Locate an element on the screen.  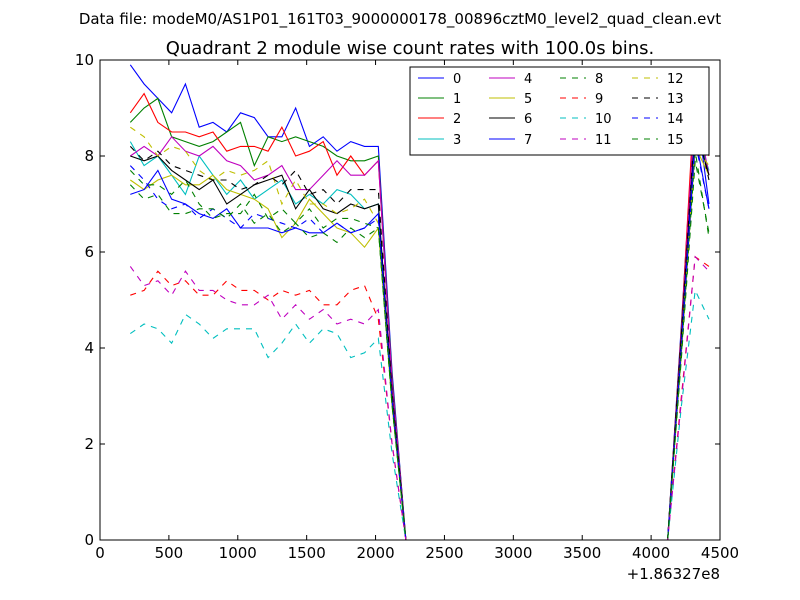
y-tick-label: 10 is located at coordinates (84, 60).